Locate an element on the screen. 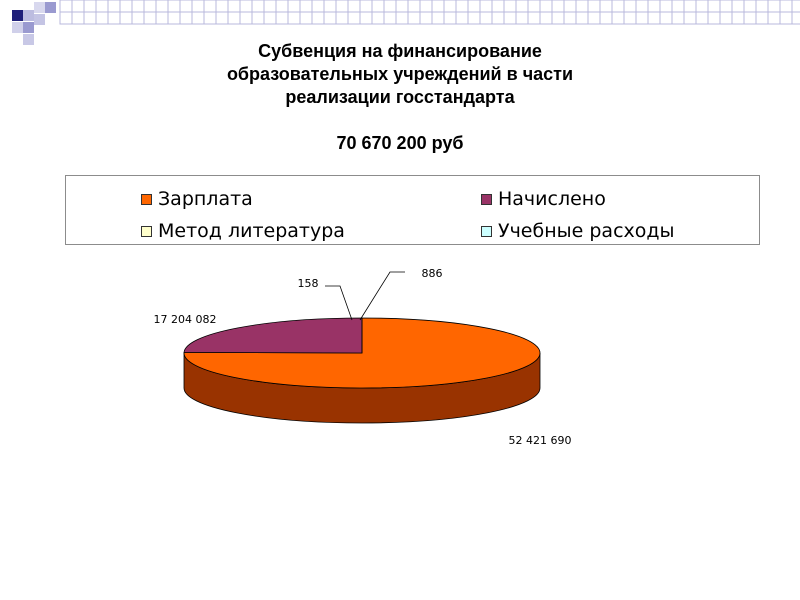 The image size is (800, 600). legend-item-accrued: Начислено is located at coordinates (543, 199).